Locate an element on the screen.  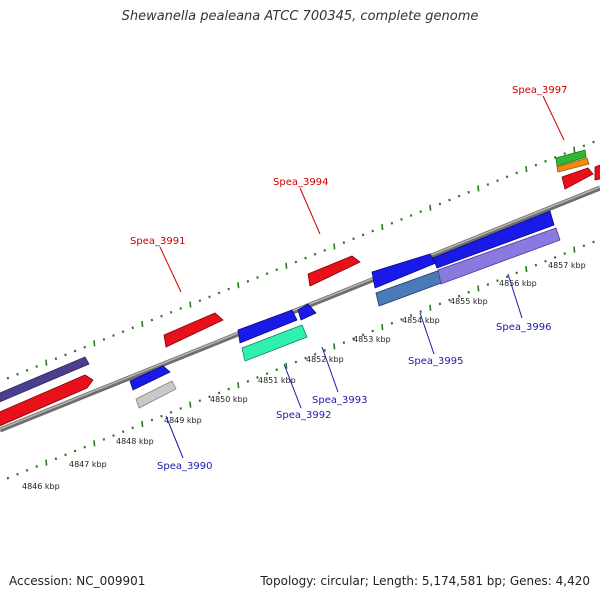
gene-label-spea-3995: Spea_3995 is located at coordinates (435, 361).